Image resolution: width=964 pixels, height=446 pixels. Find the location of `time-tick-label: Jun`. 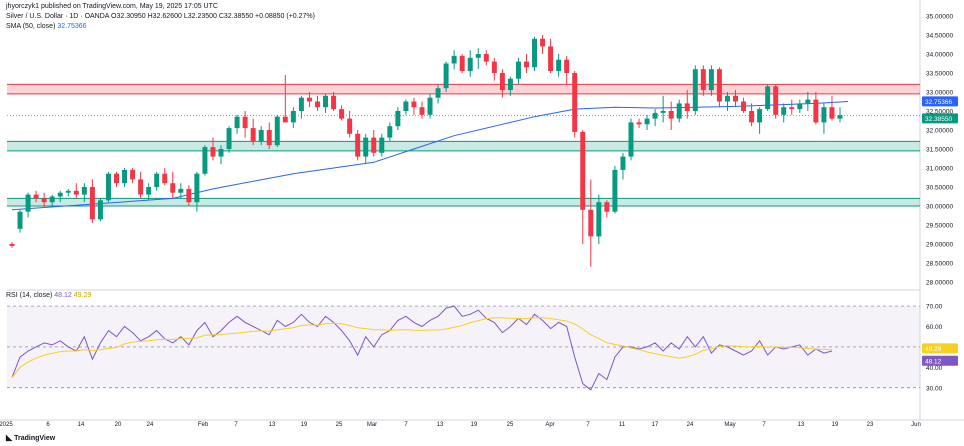

time-tick-label: Jun is located at coordinates (916, 425).